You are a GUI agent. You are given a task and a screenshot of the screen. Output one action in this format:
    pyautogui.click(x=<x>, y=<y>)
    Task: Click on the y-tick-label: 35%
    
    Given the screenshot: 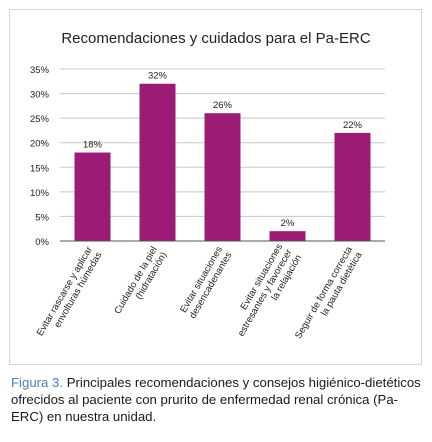 What is the action you would take?
    pyautogui.click(x=40, y=70)
    